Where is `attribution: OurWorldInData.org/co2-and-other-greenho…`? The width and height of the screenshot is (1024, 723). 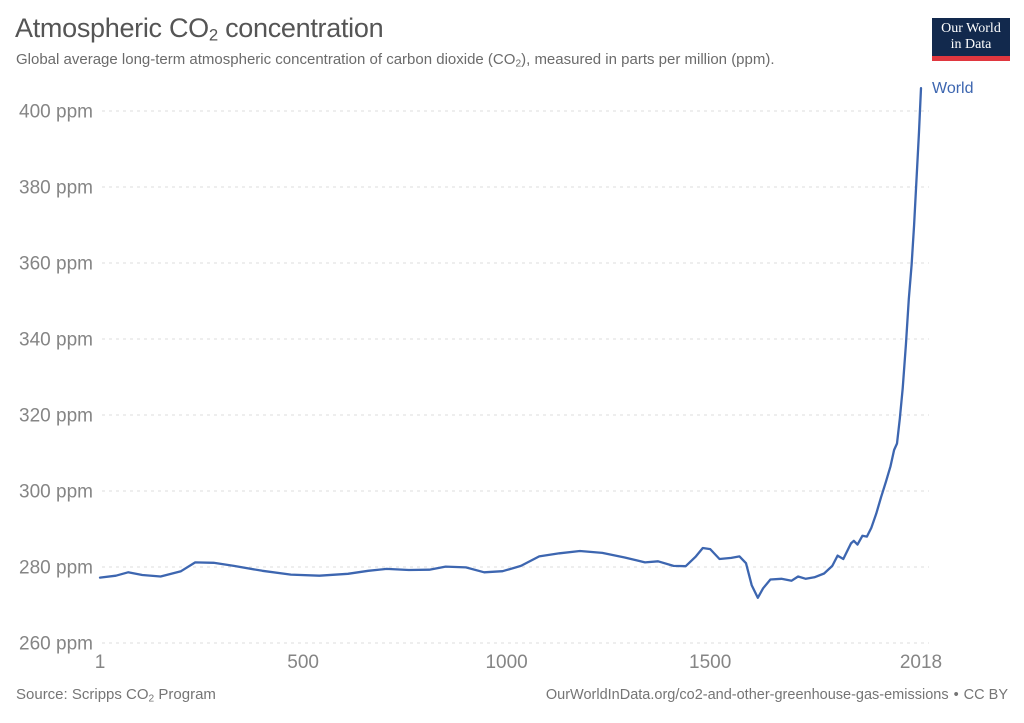
attribution: OurWorldInData.org/co2-and-other-greenho… is located at coordinates (777, 695).